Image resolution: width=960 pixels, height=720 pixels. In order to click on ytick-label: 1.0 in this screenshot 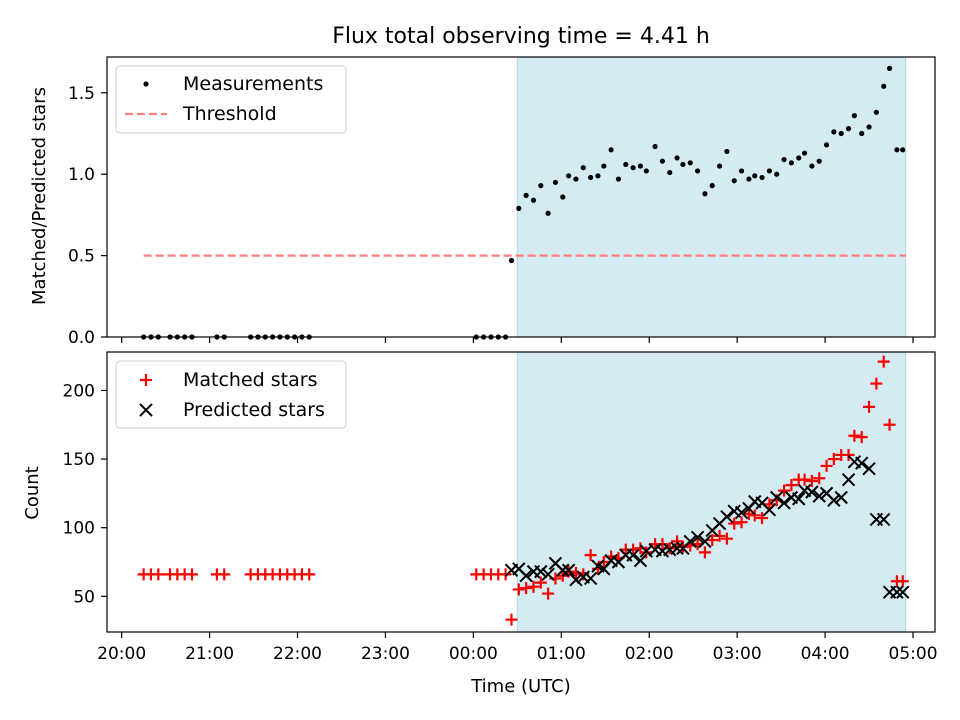, I will do `click(81, 175)`.